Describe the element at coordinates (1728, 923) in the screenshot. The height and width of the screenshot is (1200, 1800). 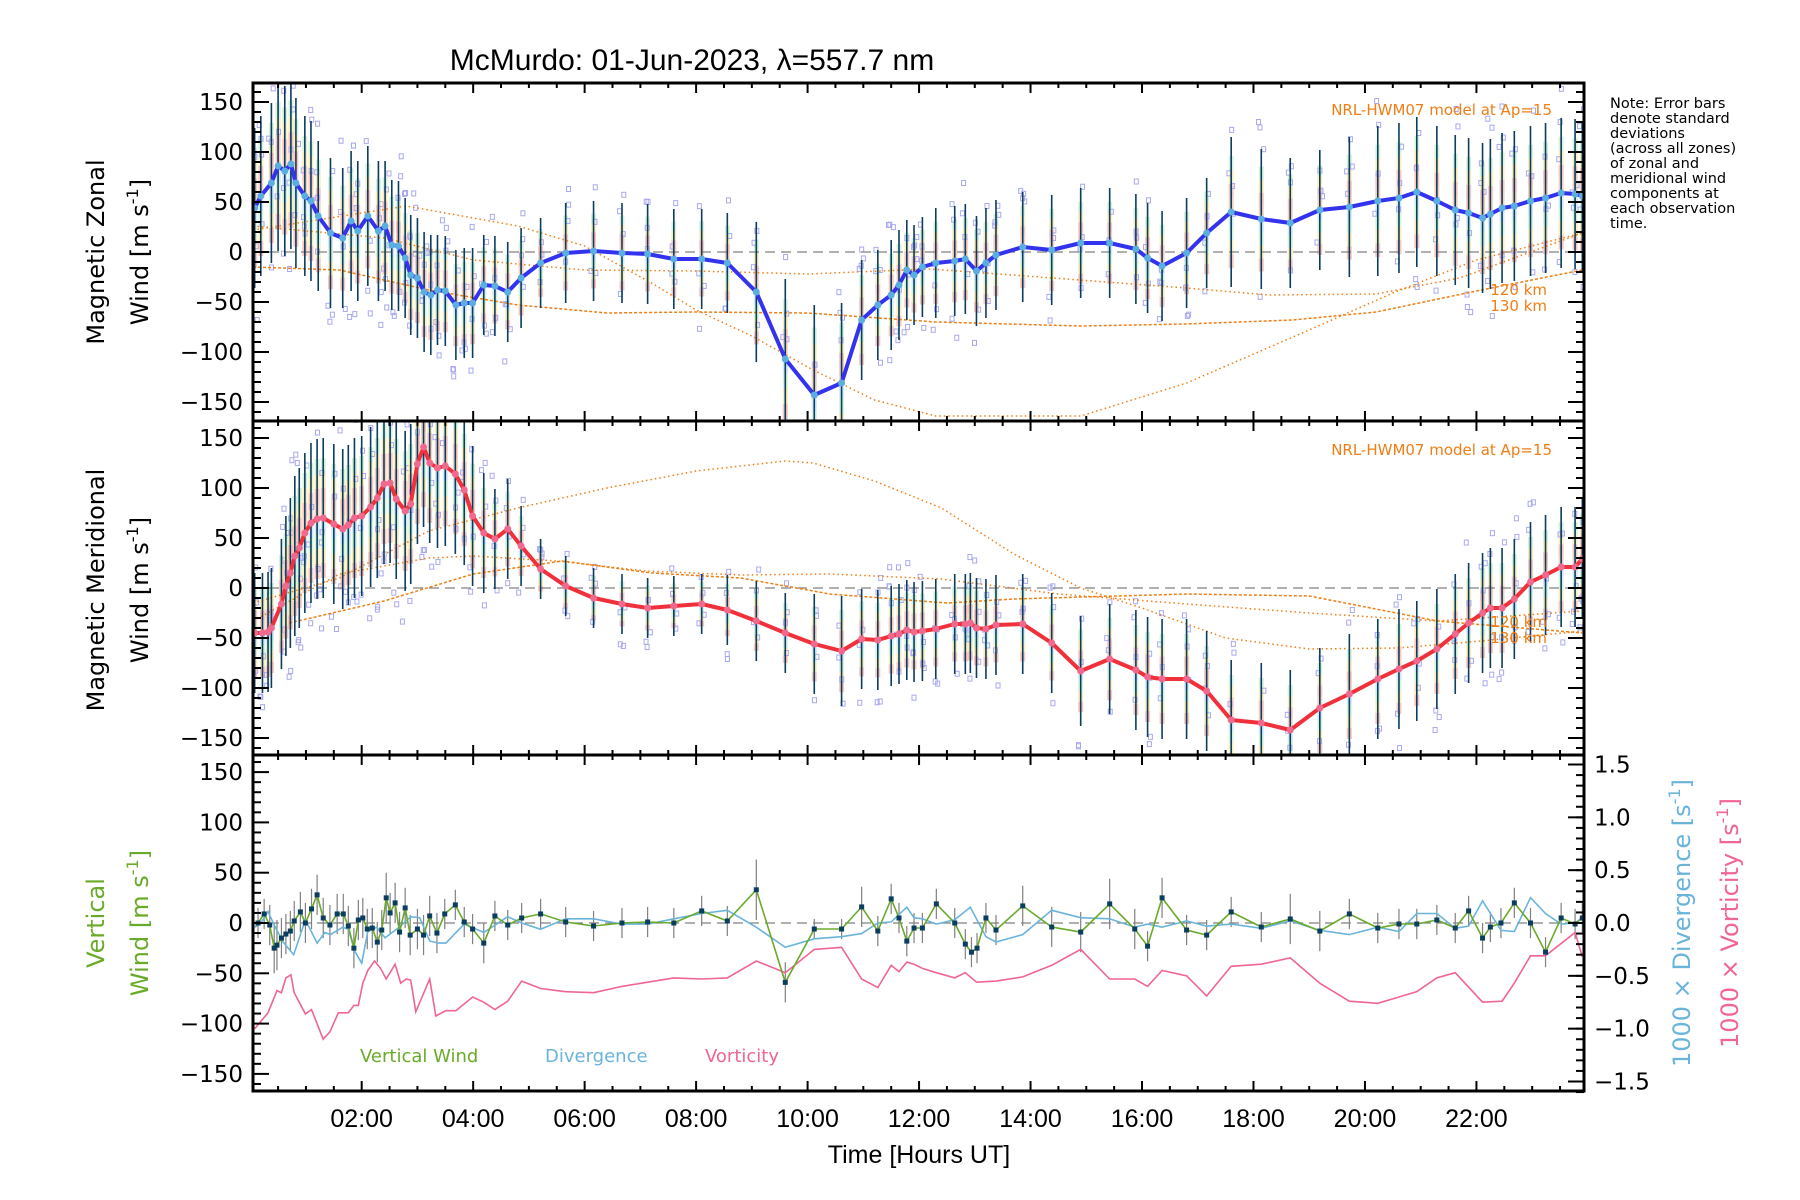
I see `vorticity-ylabel: 1000 × Vorticity [s-1]` at that location.